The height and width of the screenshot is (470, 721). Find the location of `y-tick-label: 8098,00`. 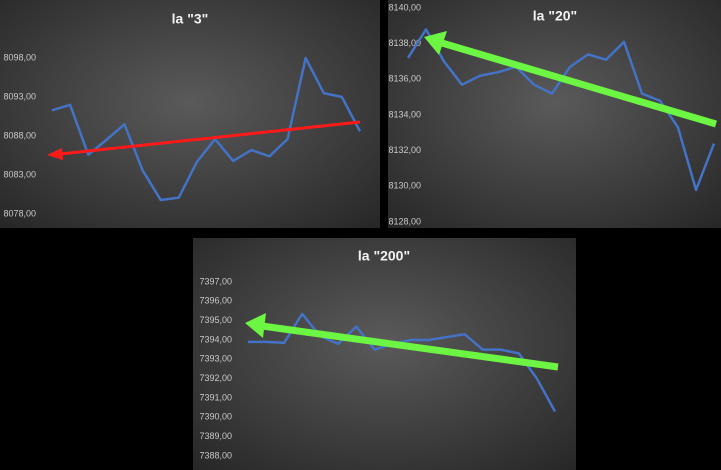

y-tick-label: 8098,00 is located at coordinates (19, 57).